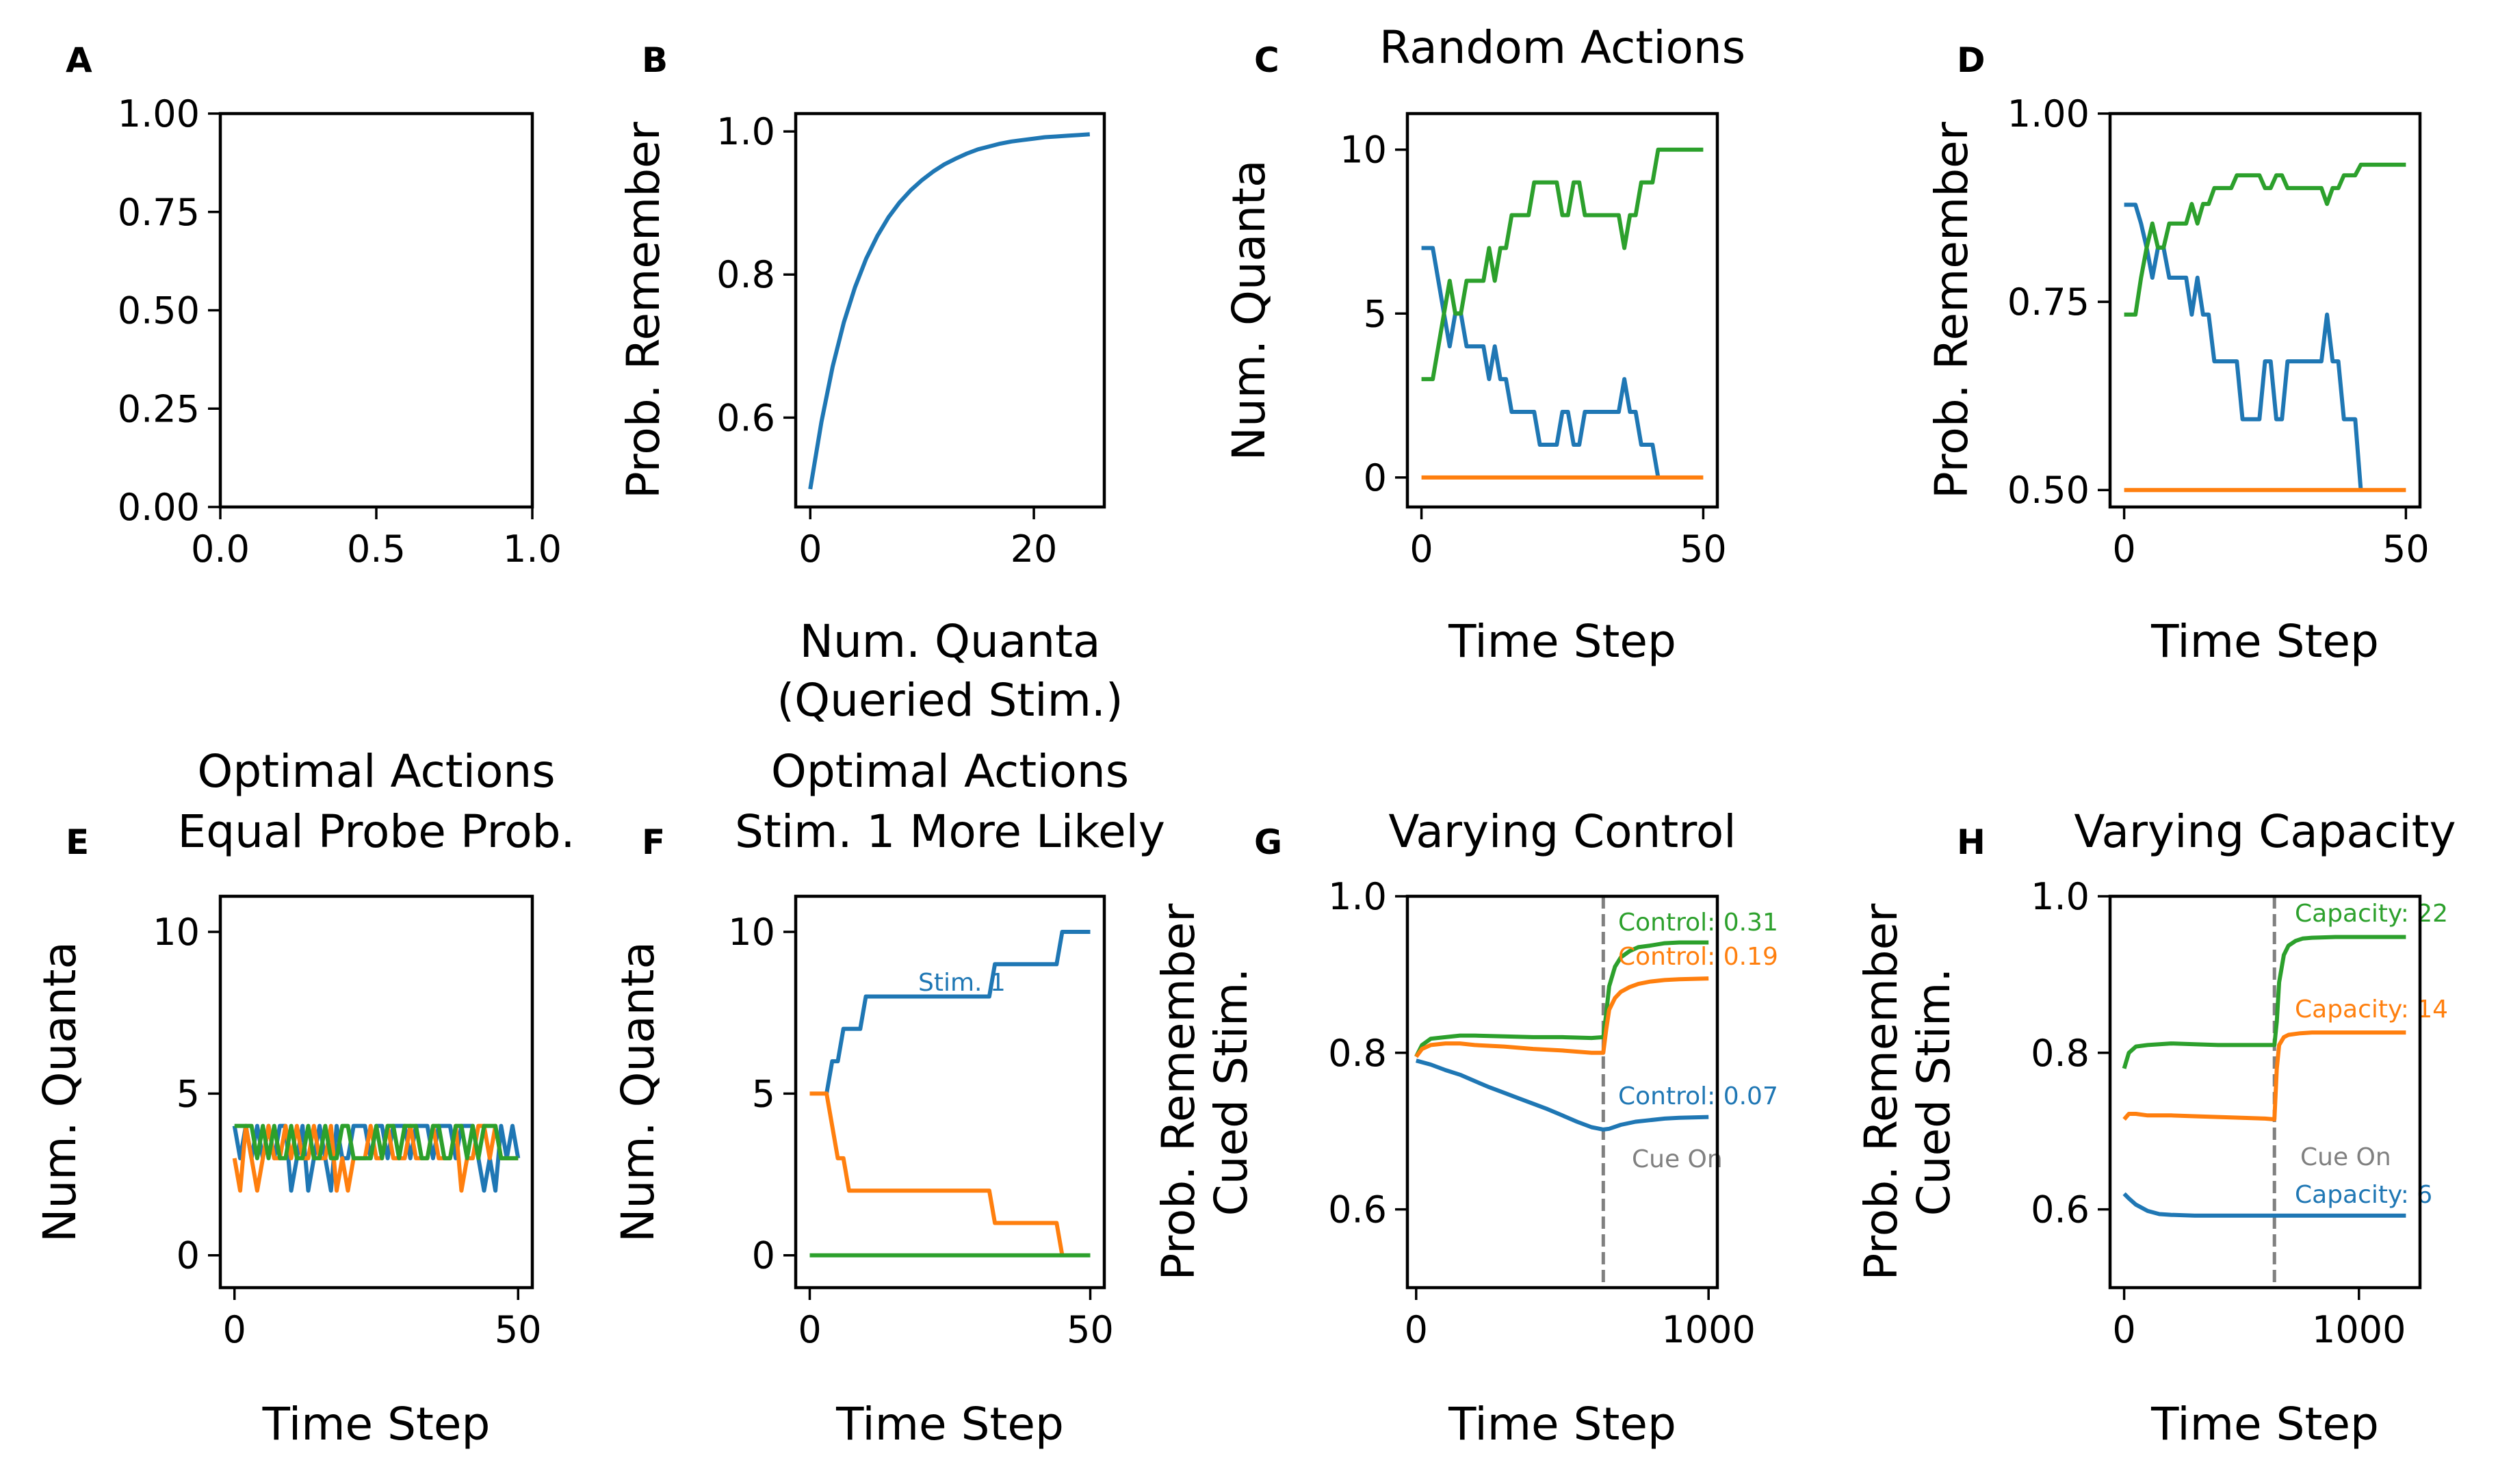 Image resolution: width=2511 pixels, height=1484 pixels. What do you see at coordinates (159, 408) in the screenshot?
I see `y-tick-label: 0.25` at bounding box center [159, 408].